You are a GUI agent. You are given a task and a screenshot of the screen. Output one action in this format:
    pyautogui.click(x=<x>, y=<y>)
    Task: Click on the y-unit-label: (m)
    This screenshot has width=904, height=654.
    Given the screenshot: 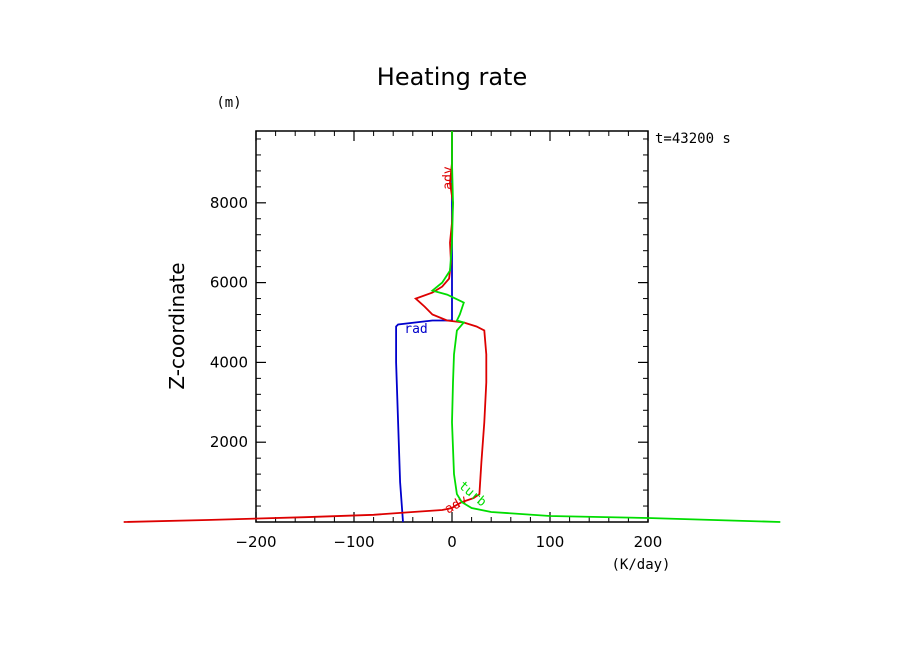 What is the action you would take?
    pyautogui.click(x=228, y=103)
    